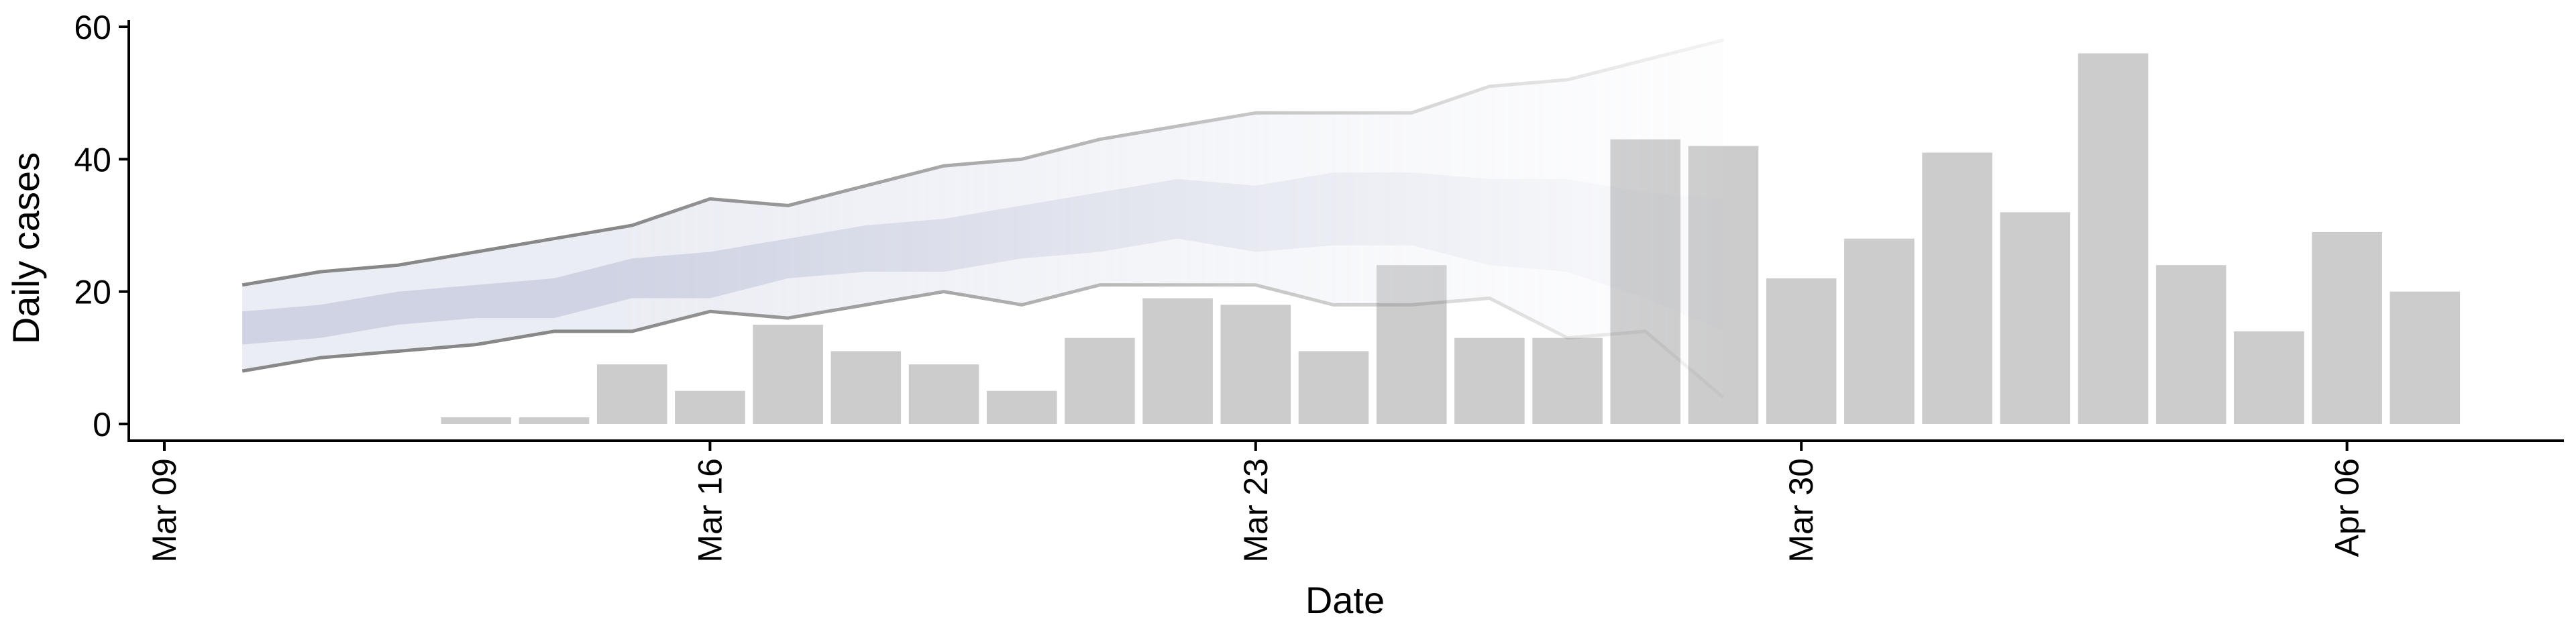 The height and width of the screenshot is (644, 2576). What do you see at coordinates (983, 341) in the screenshot?
I see `lower-bound-line` at bounding box center [983, 341].